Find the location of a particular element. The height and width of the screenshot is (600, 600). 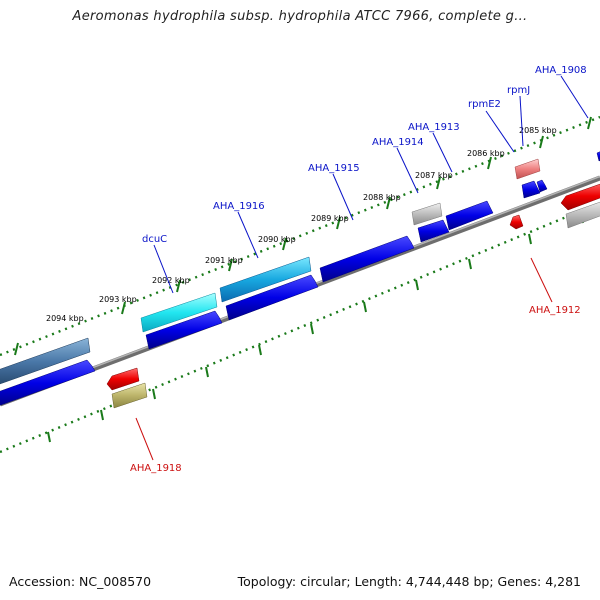

gene-label-rpmJ: rpmJ is located at coordinates (518, 90).